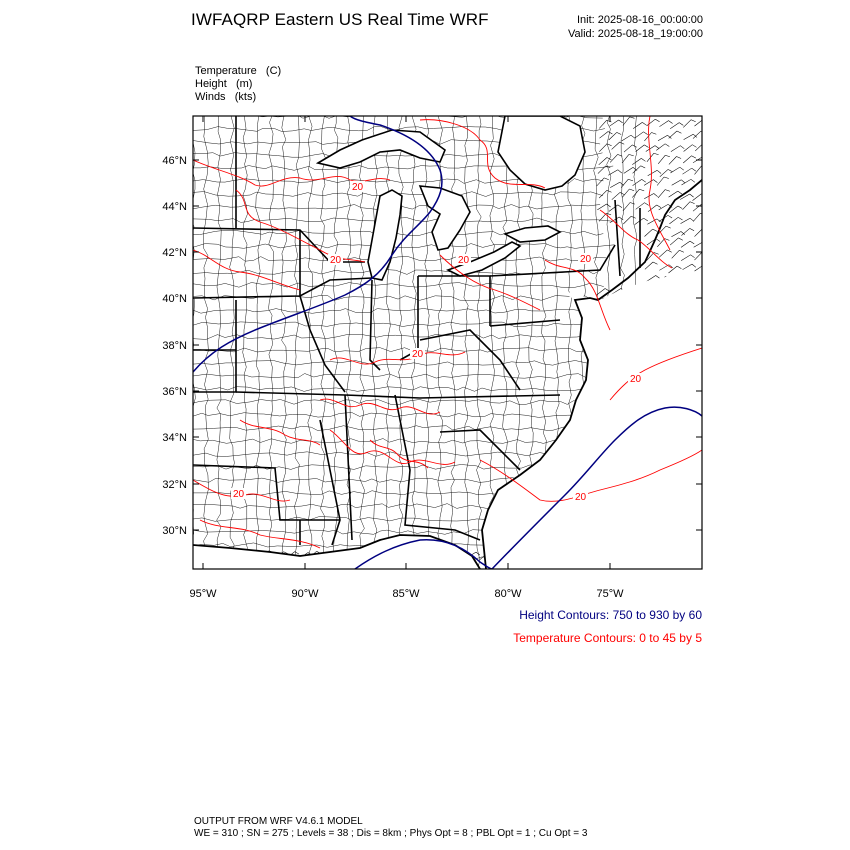 Image resolution: width=850 pixels, height=850 pixels. What do you see at coordinates (340, 19) in the screenshot?
I see `map-title: IWFAQRP Eastern US Real Time WRF` at bounding box center [340, 19].